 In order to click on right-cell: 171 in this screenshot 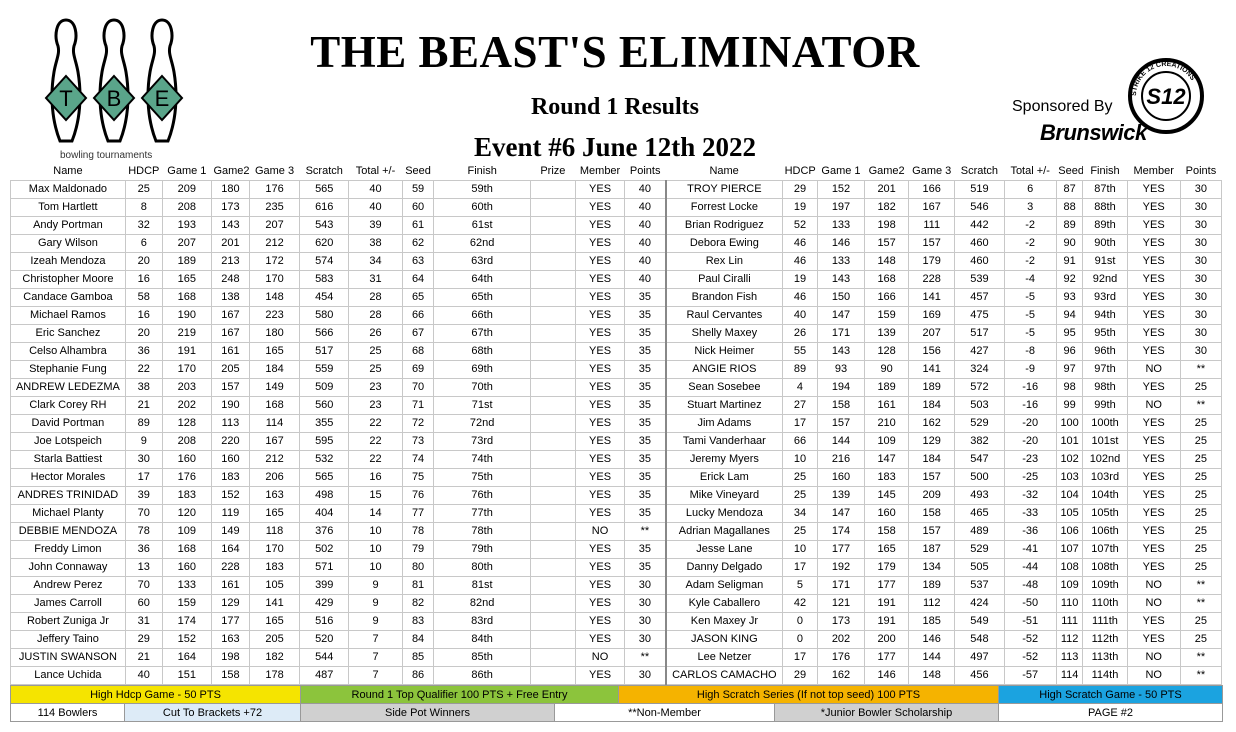, I will do `click(841, 585)`.